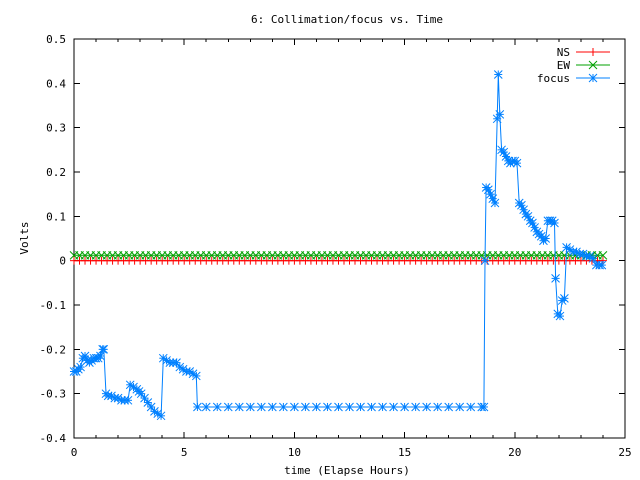  Describe the element at coordinates (347, 470) in the screenshot. I see `x-axis-label: time (Elapse Hours)` at that location.